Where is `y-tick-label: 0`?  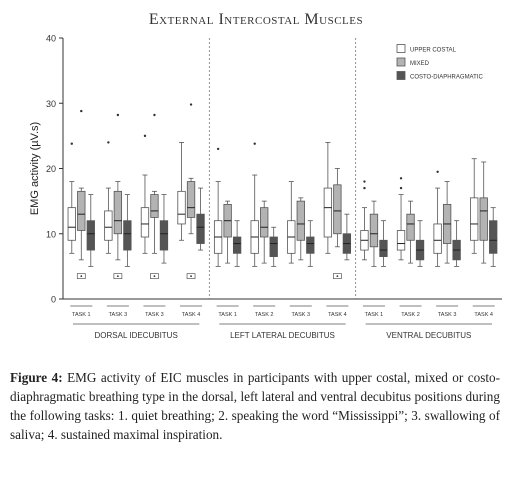
y-tick-label: 0 is located at coordinates (53, 300).